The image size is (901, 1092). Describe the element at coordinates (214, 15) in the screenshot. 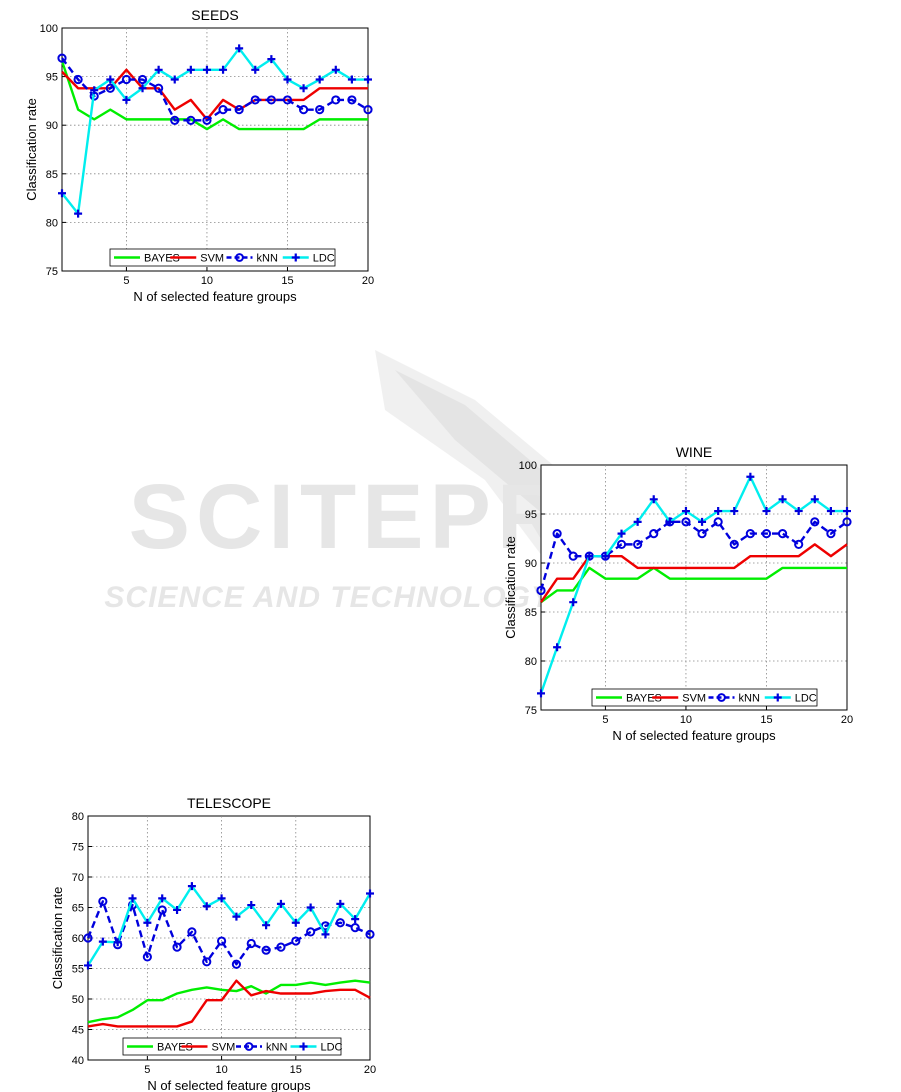

I see `chart-title: SEEDS` at that location.